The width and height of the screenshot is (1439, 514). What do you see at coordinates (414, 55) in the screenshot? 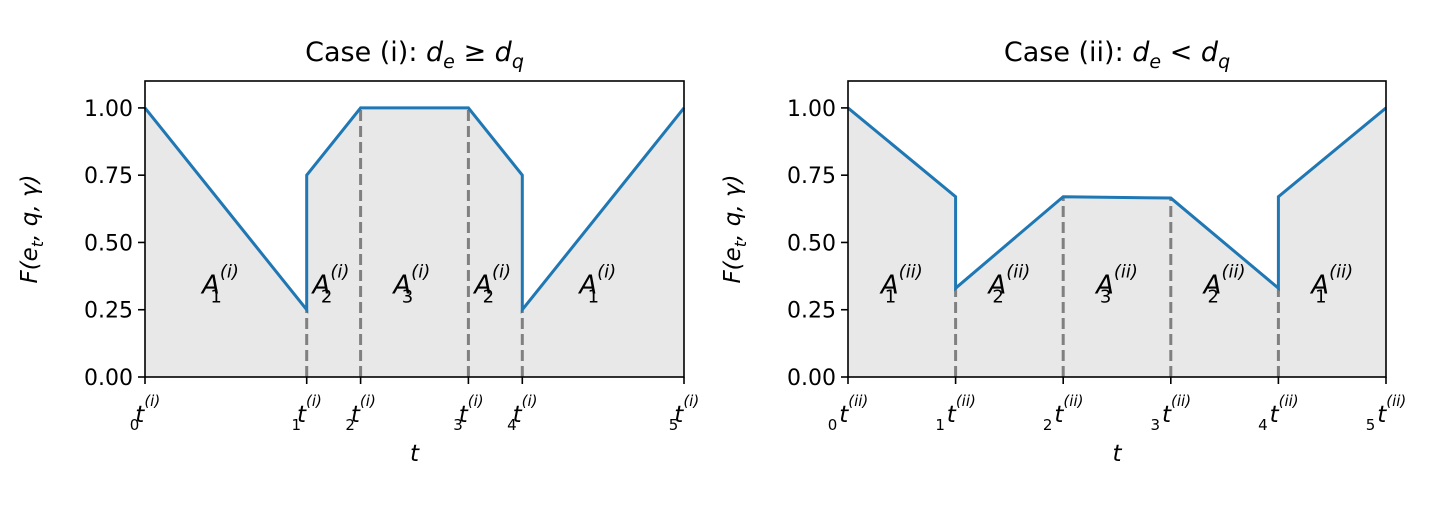
I see `chart-title: Case (i): de ≥ dq` at bounding box center [414, 55].